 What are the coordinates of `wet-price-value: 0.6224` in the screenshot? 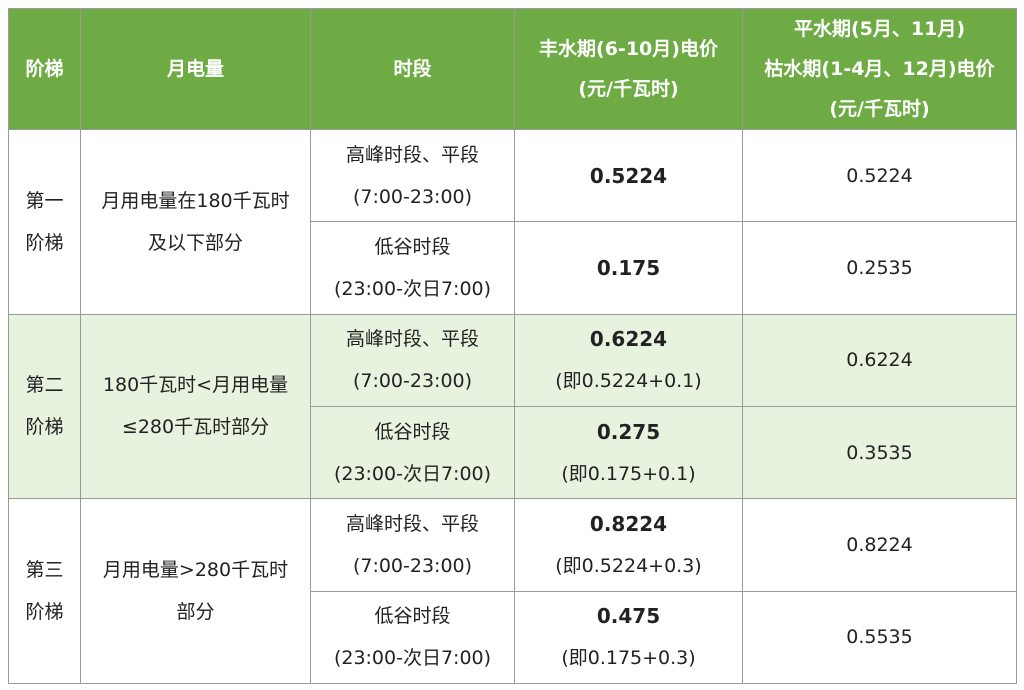 It's located at (628, 339).